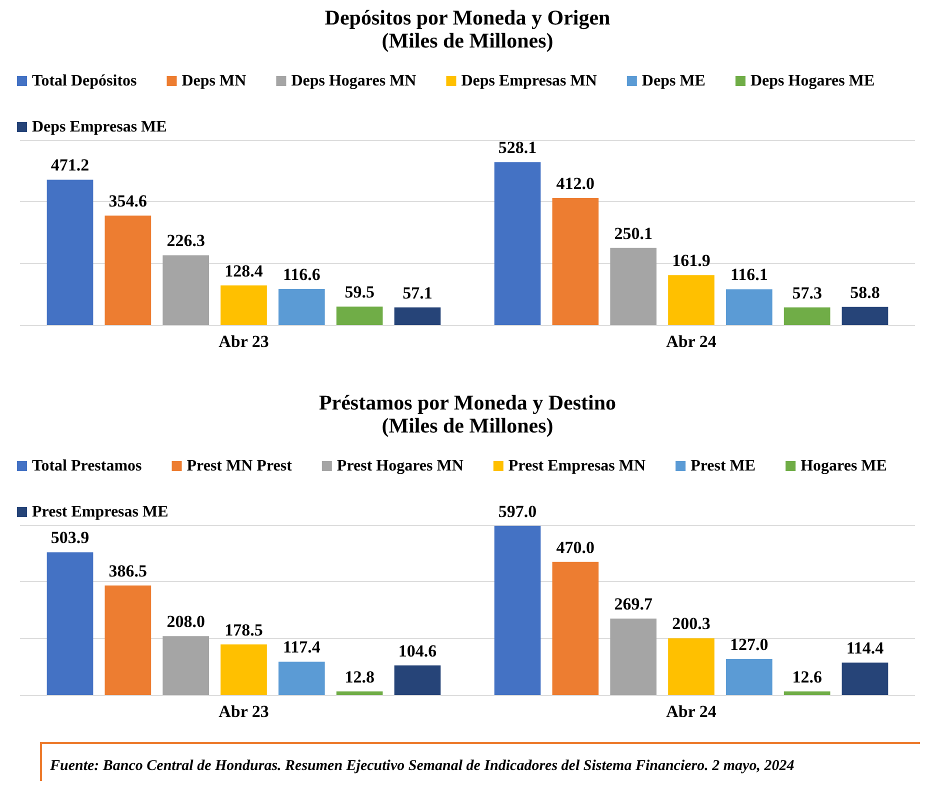 This screenshot has width=935, height=790. Describe the element at coordinates (467, 402) in the screenshot. I see `chart-title: Préstamos por Moneda y Destino` at that location.